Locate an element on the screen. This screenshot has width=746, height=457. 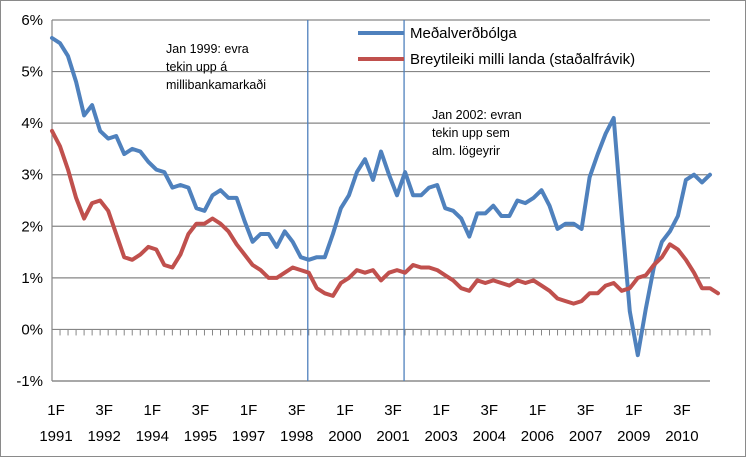
x-tick-label-year: 1998 is located at coordinates (296, 436).